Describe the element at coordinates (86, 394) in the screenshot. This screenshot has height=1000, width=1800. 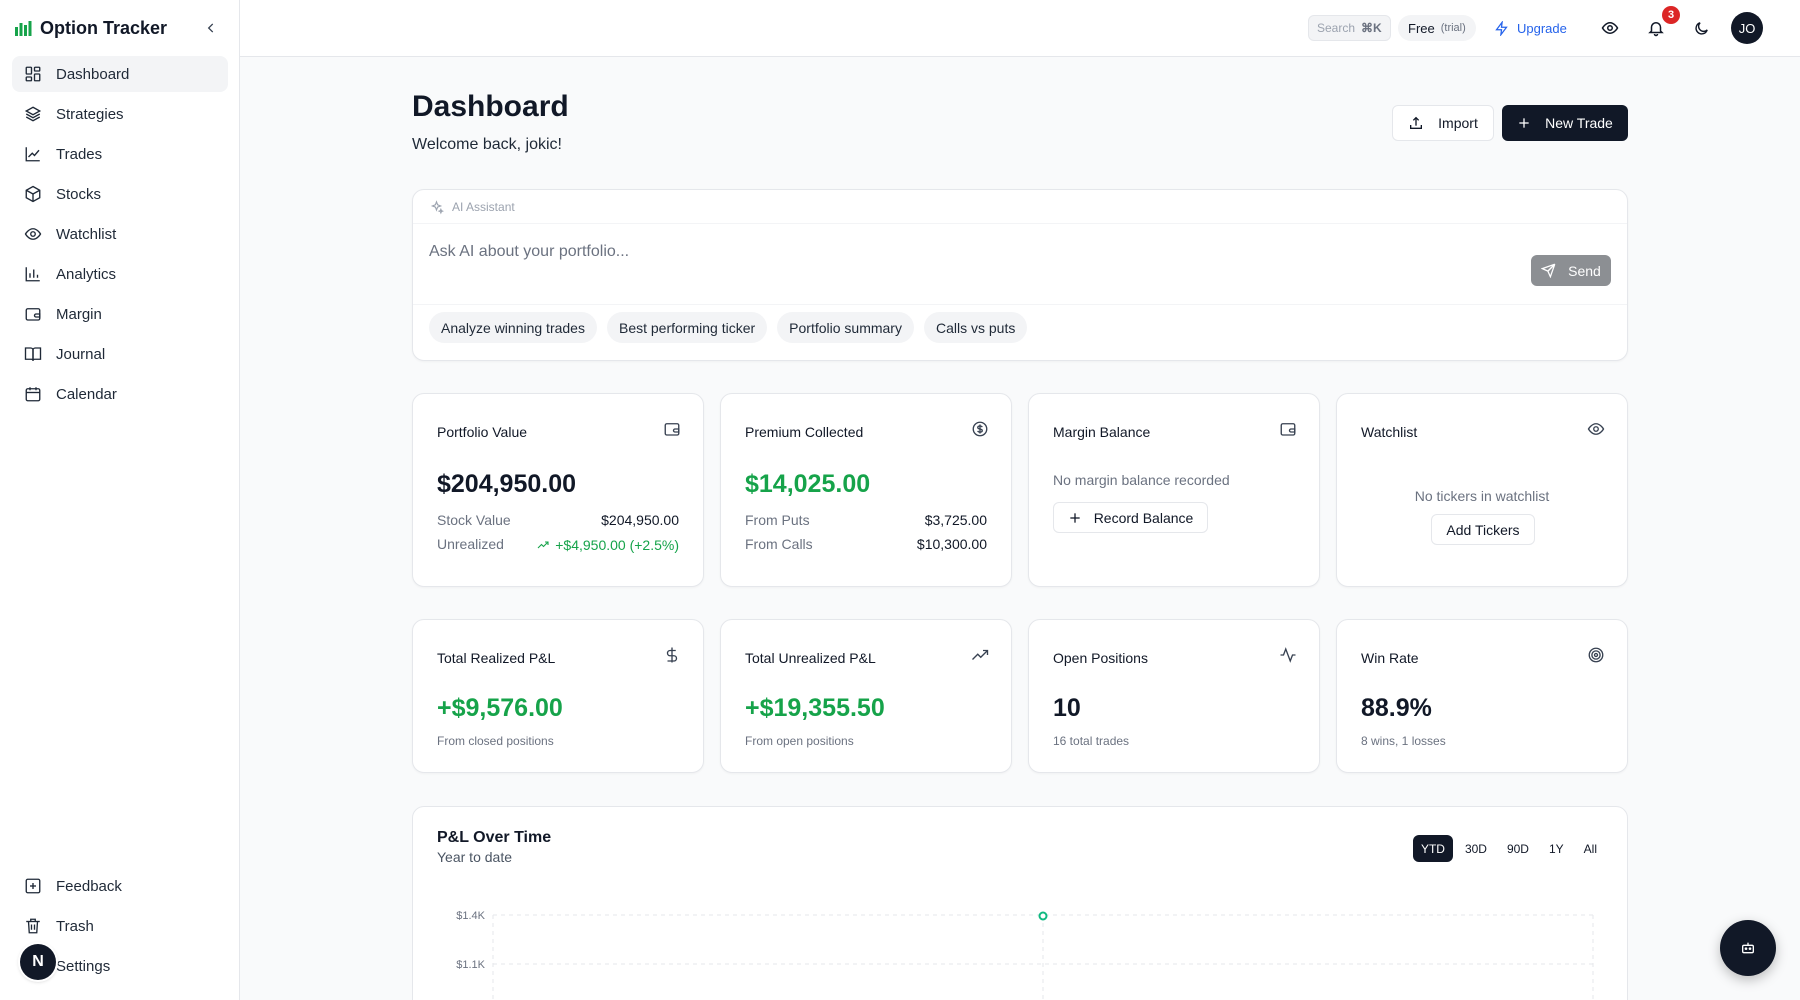
I see `sidebar-item-label: Calendar` at that location.